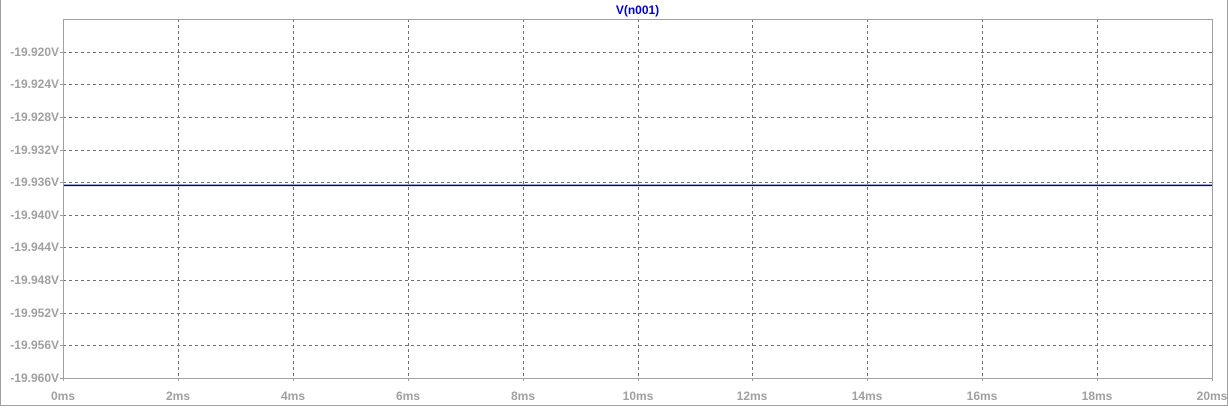 The image size is (1228, 410). What do you see at coordinates (638, 396) in the screenshot?
I see `x-tick-label: 10ms` at bounding box center [638, 396].